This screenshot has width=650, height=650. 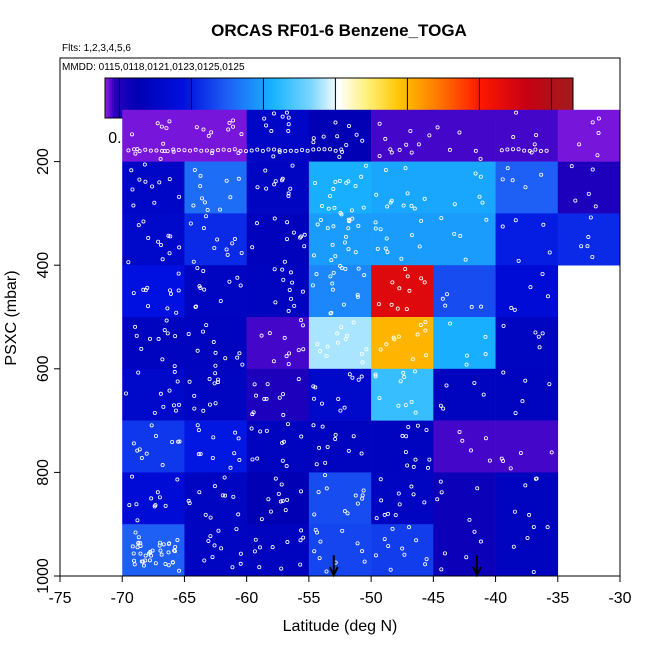 What do you see at coordinates (59, 598) in the screenshot?
I see `x-tick-label: -75` at bounding box center [59, 598].